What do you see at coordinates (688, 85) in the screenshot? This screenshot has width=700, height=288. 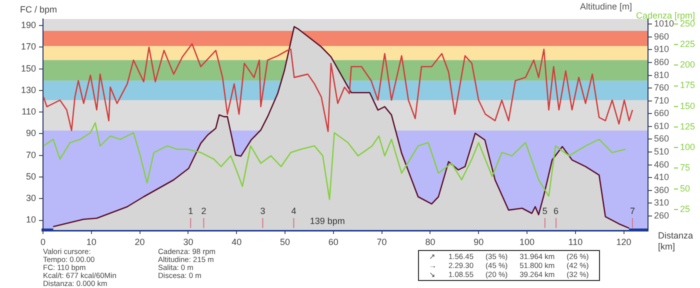 I see `y3-tick-label: 175` at bounding box center [688, 85].